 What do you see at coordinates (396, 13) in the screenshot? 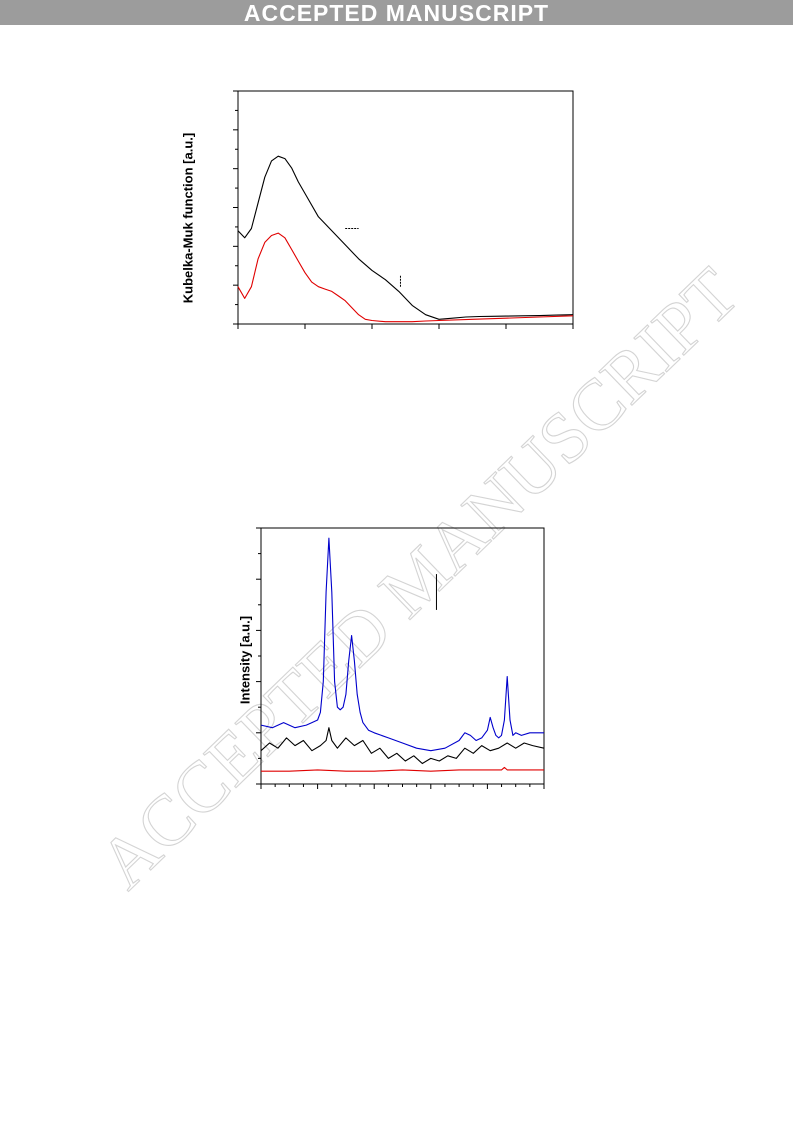
I see `accepted-manuscript-banner: ACCEPTED MANUSCRIPT` at bounding box center [396, 13].